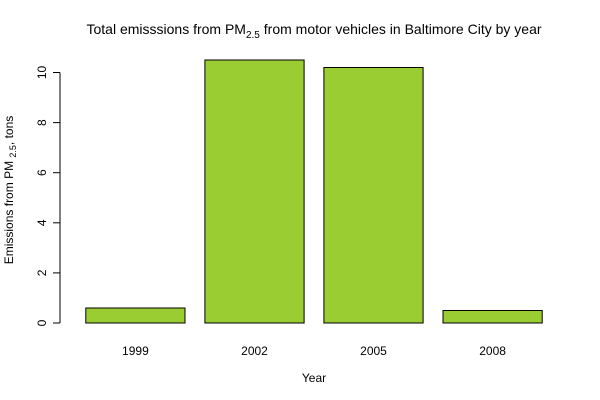 This screenshot has width=600, height=400. I want to click on y-tick-label-2: 2, so click(42, 272).